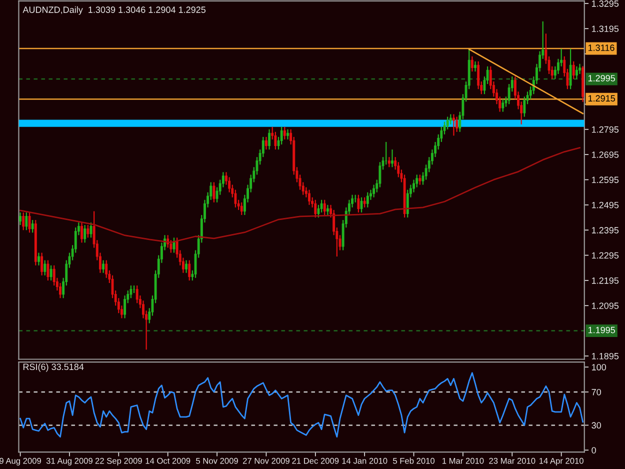 Image resolution: width=625 pixels, height=469 pixels. Describe the element at coordinates (602, 98) in the screenshot. I see `ref-line-label: 1.2915` at that location.